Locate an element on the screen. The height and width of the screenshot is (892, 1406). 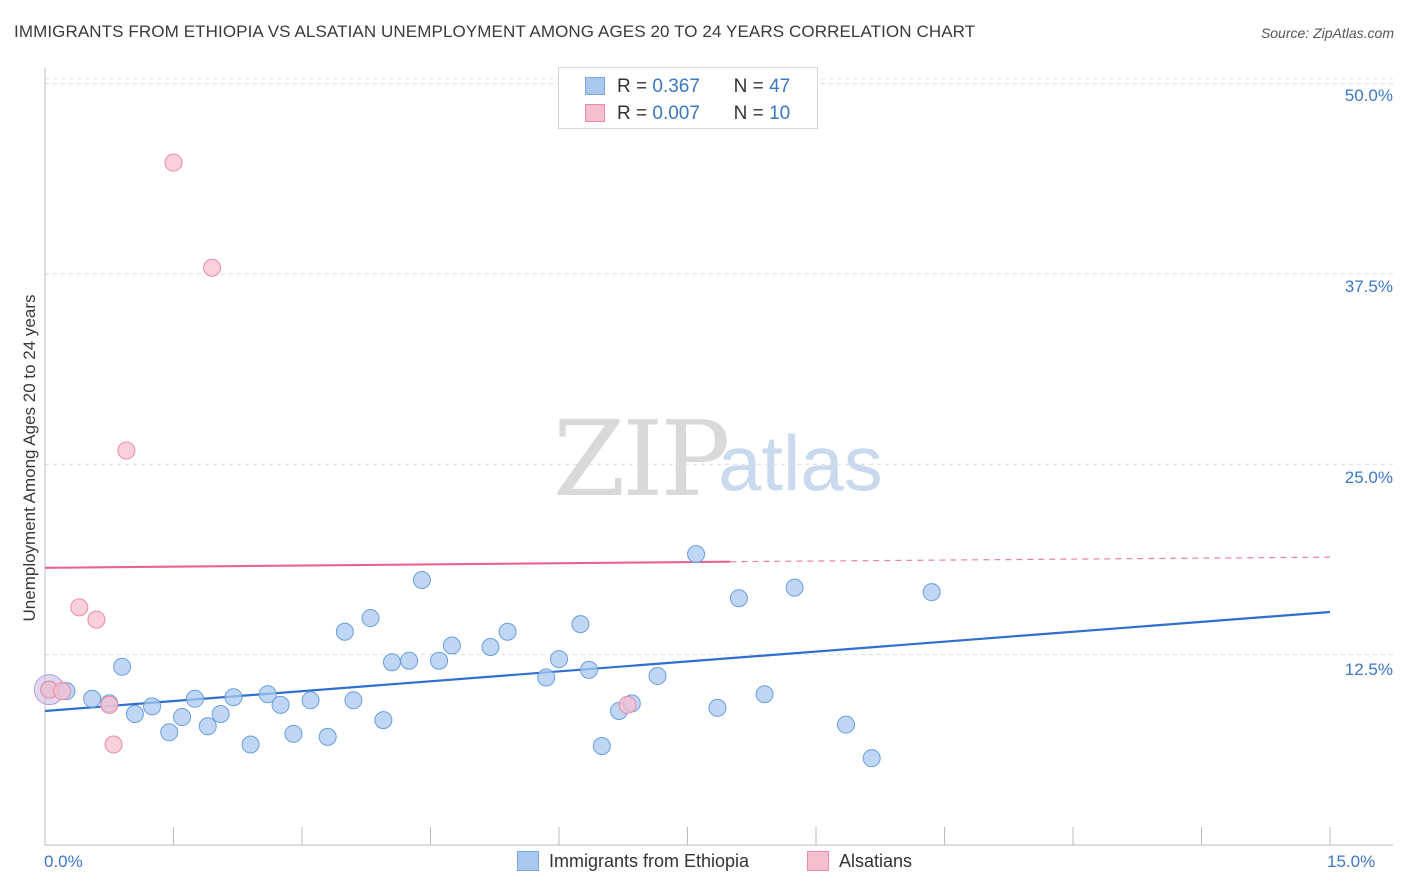
stats-box: R = 0.367 N = 47 R = 0.007 N = 10 is located at coordinates (688, 98).